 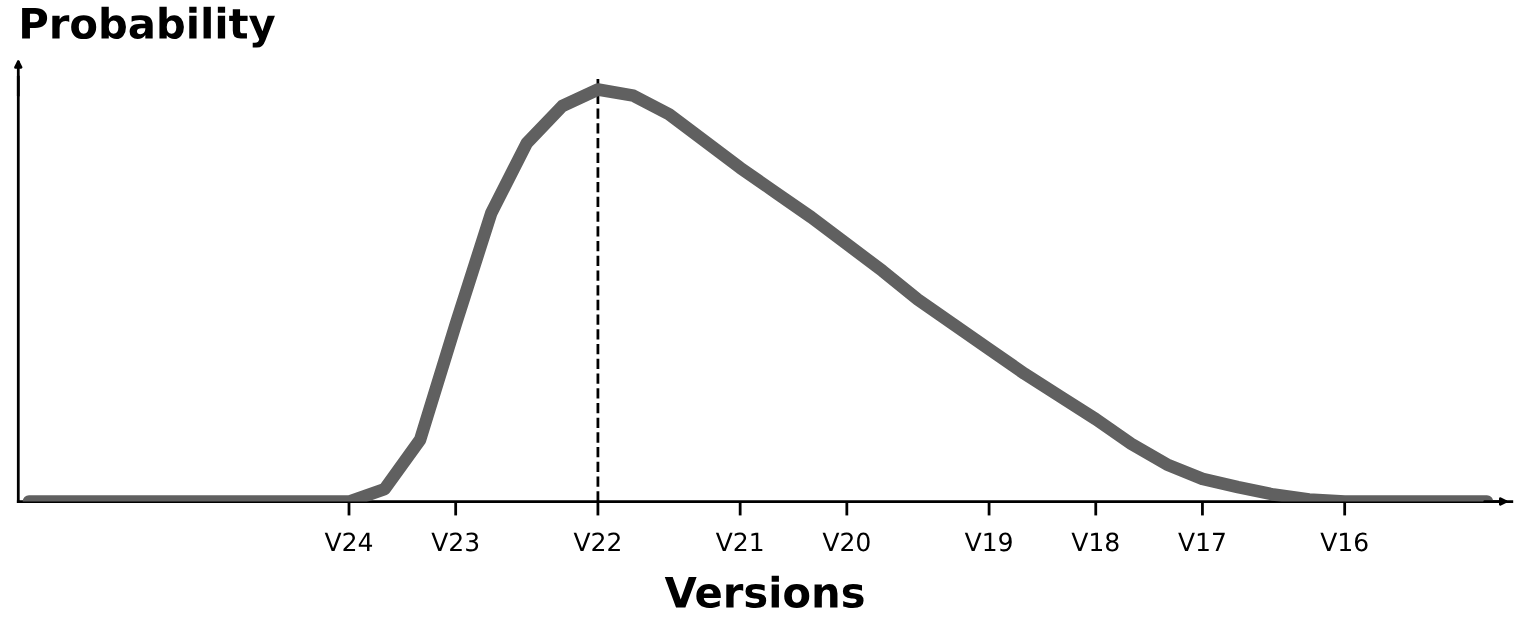 What do you see at coordinates (596, 542) in the screenshot?
I see `x-tick-label: V22` at bounding box center [596, 542].